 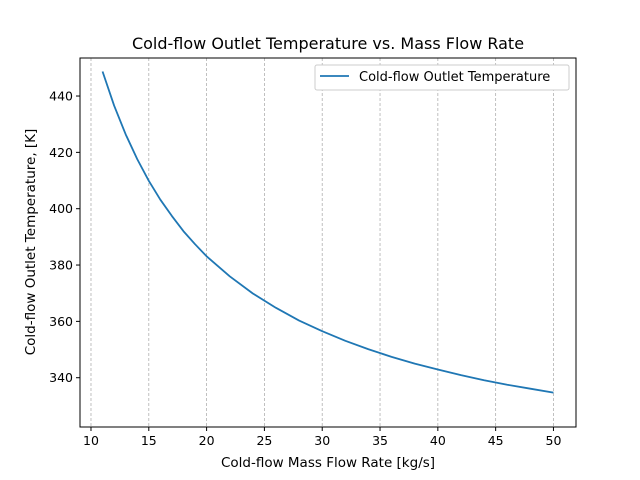 What do you see at coordinates (328, 463) in the screenshot?
I see `x-axis-label: Cold-flow Mass Flow Rate [kg/s]` at bounding box center [328, 463].